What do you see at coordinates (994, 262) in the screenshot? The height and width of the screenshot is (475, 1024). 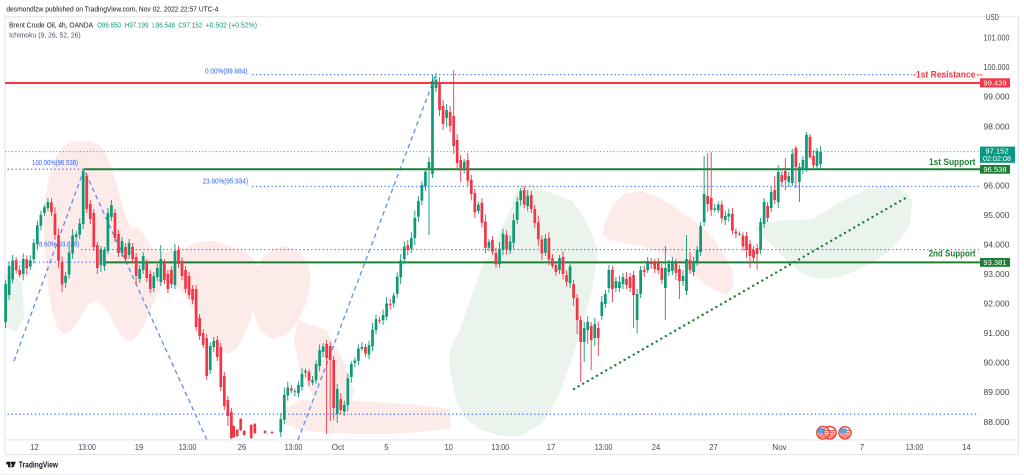 I see `svg-text: 93.381` at bounding box center [994, 262].